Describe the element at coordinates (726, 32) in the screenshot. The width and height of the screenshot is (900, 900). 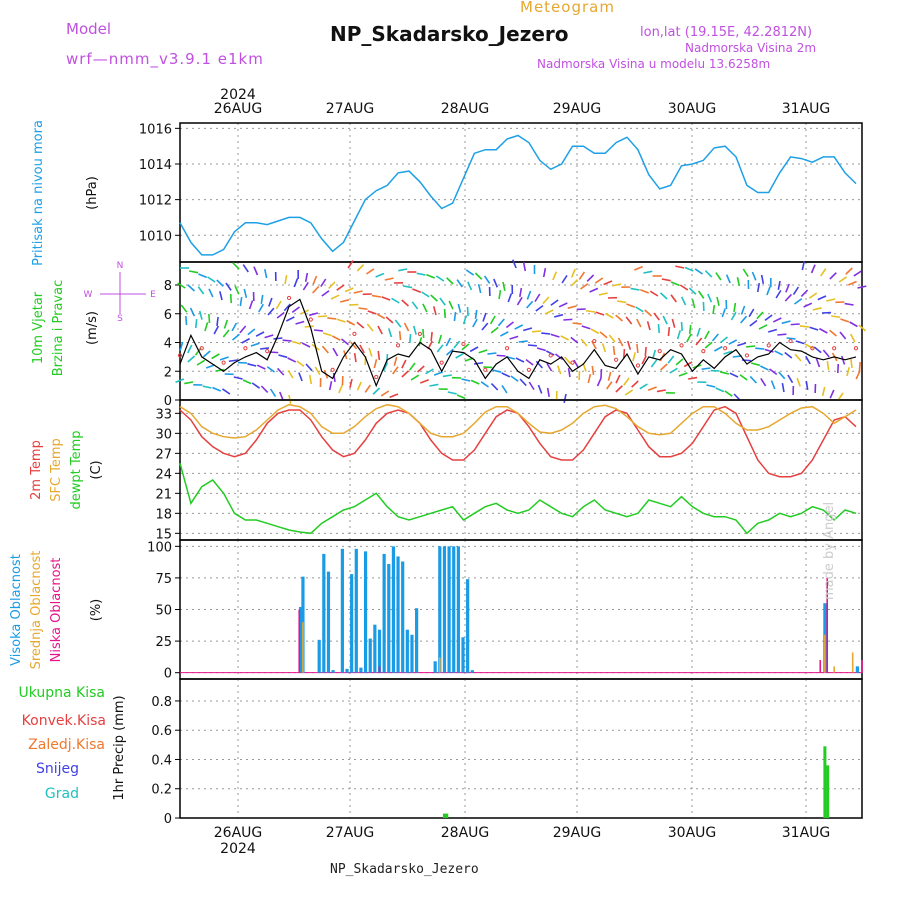
I see `coords-label: lon,lat (19.15E, 42.2812N)` at that location.